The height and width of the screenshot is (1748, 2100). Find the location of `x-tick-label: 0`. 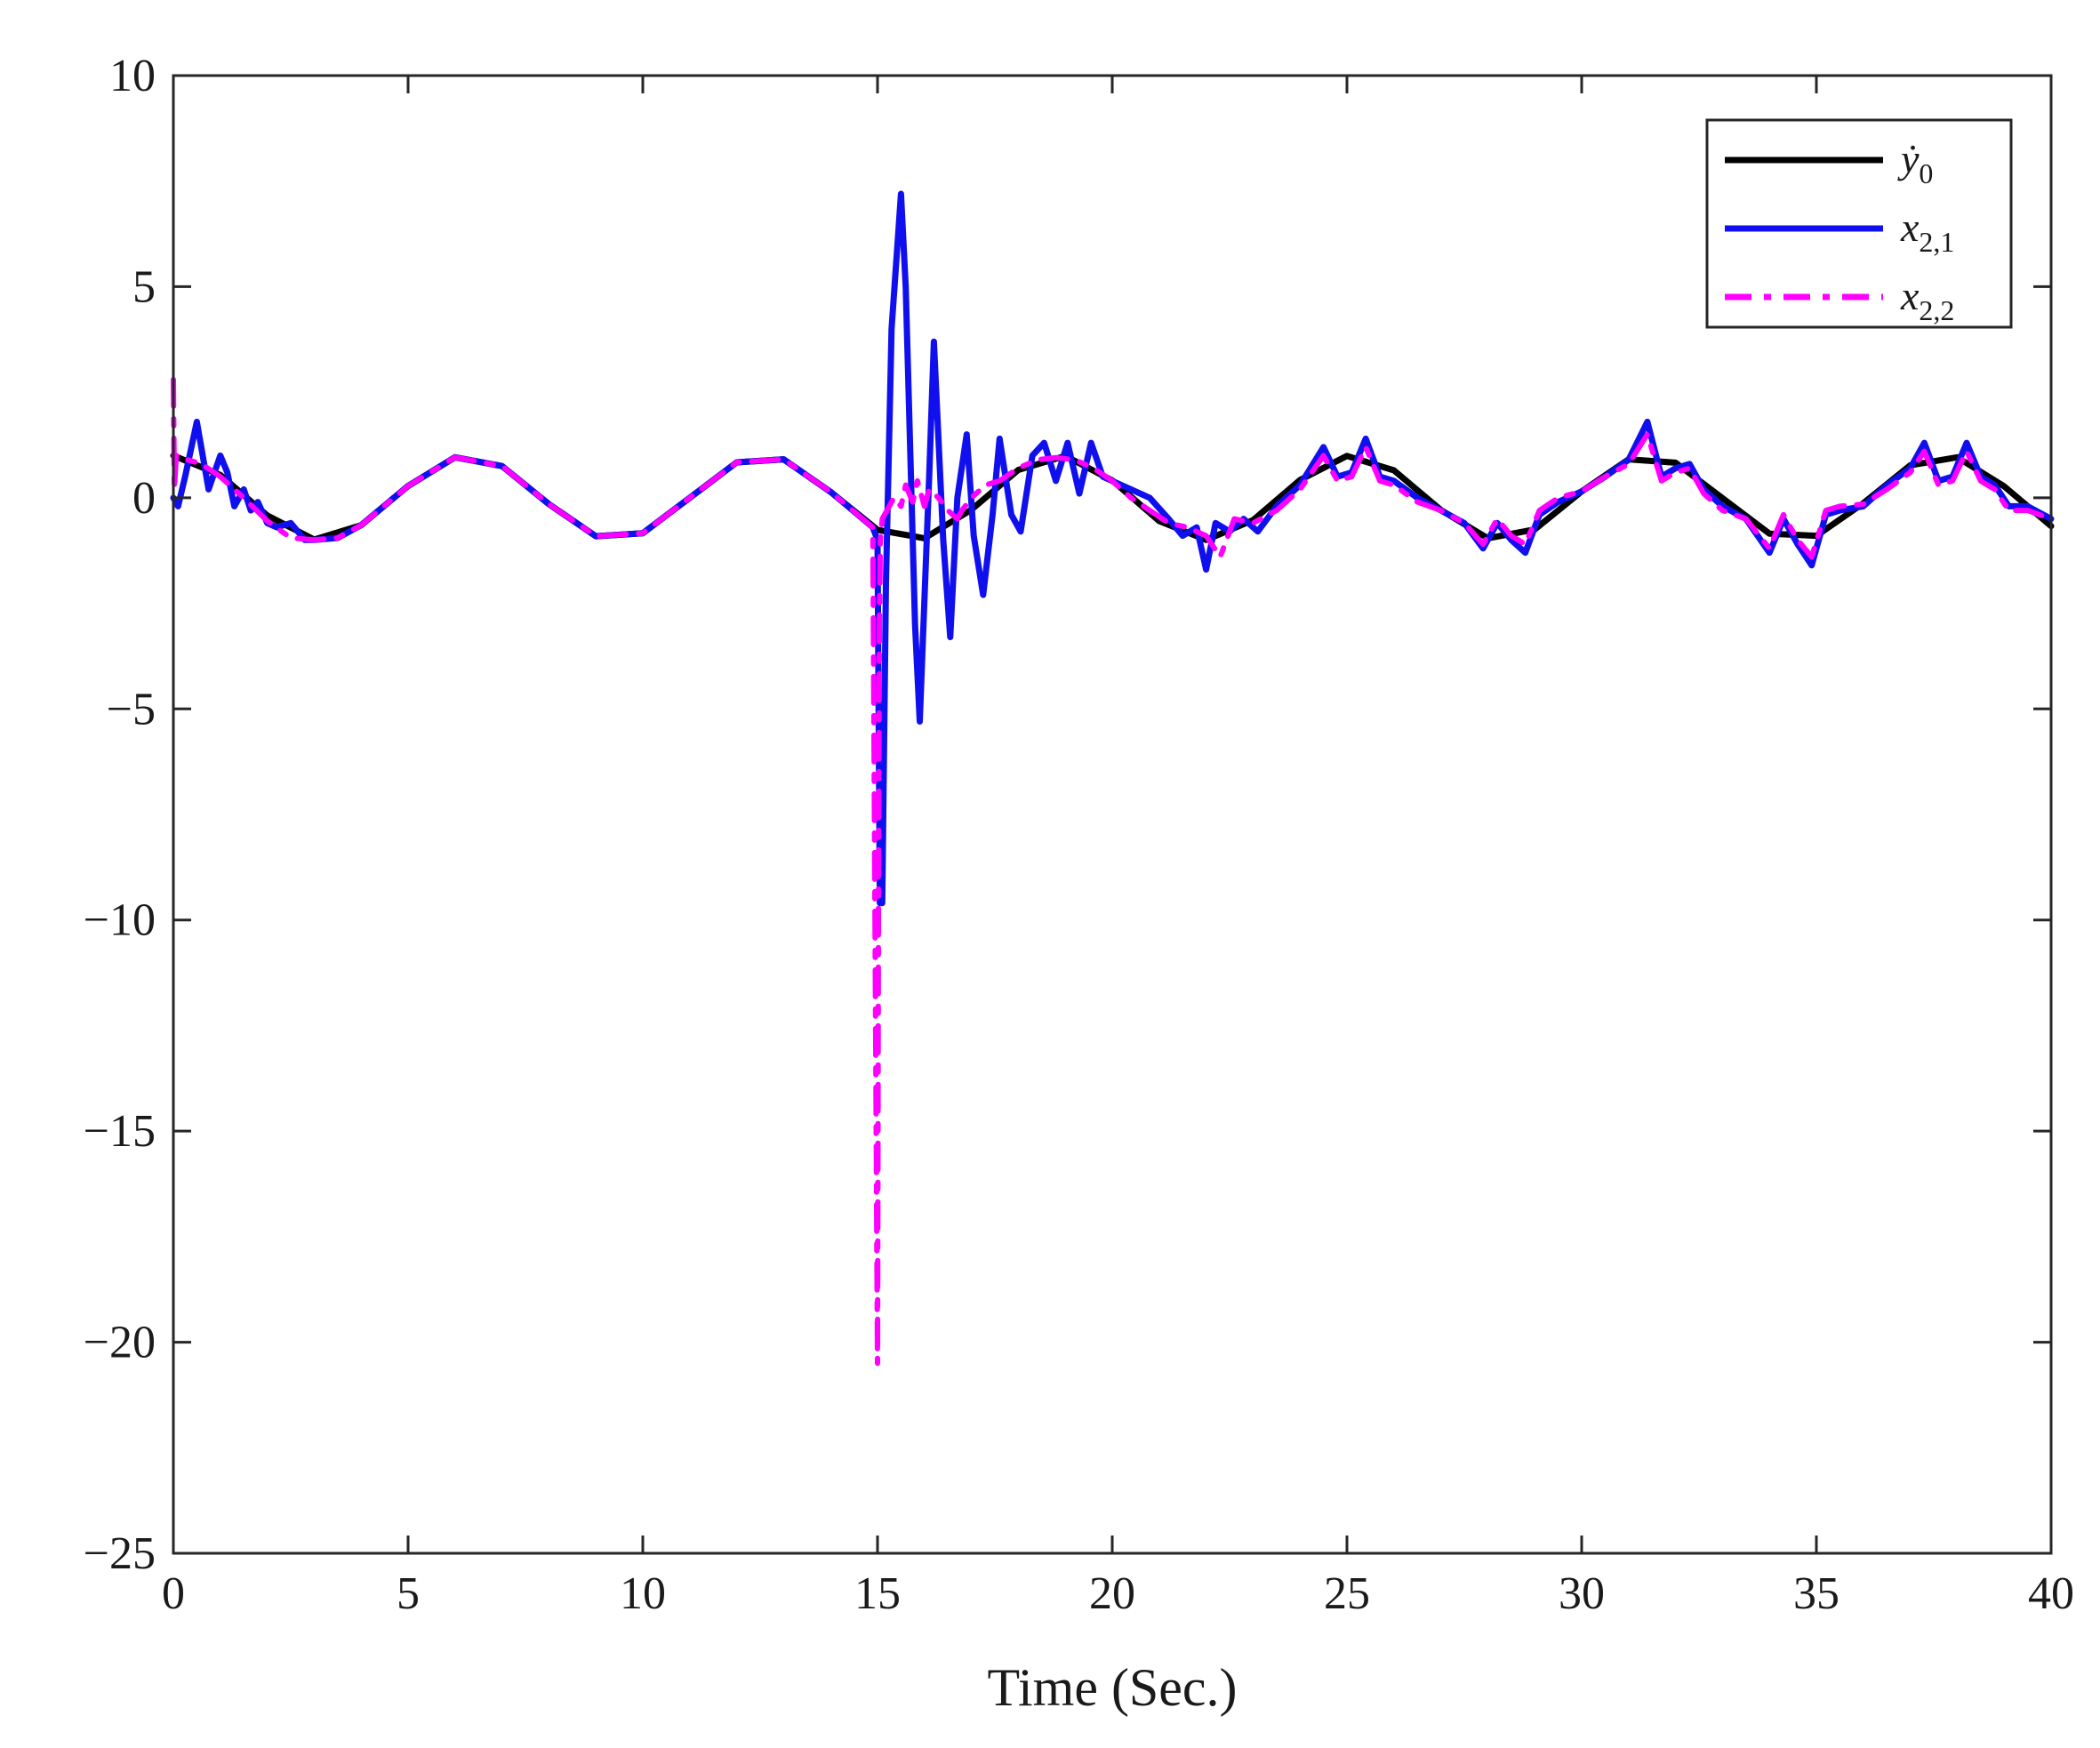

x-tick-label: 0 is located at coordinates (173, 1593).